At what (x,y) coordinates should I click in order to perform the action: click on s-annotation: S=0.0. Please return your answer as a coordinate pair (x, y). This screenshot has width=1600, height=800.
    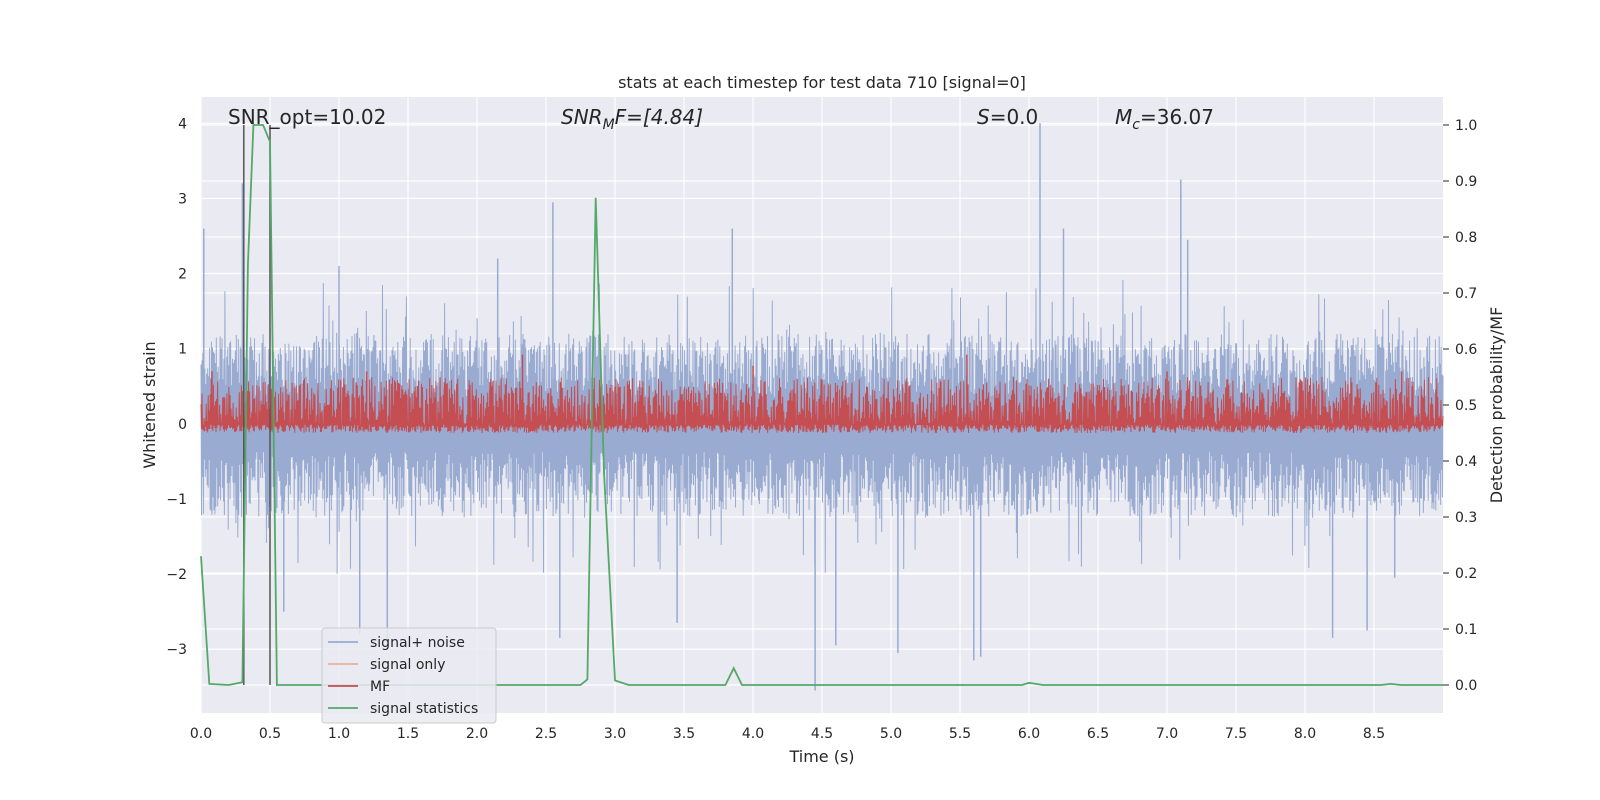
    Looking at the image, I should click on (1007, 117).